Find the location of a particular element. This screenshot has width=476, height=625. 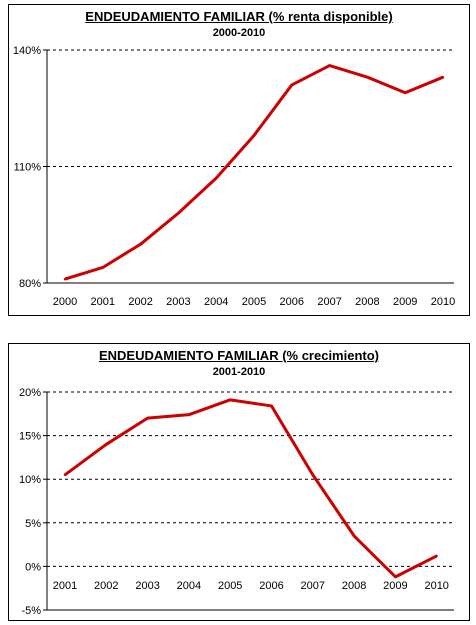

chart-title: ENDEUDAMIENTO FAMILIAR (% crecimiento) is located at coordinates (238, 355).